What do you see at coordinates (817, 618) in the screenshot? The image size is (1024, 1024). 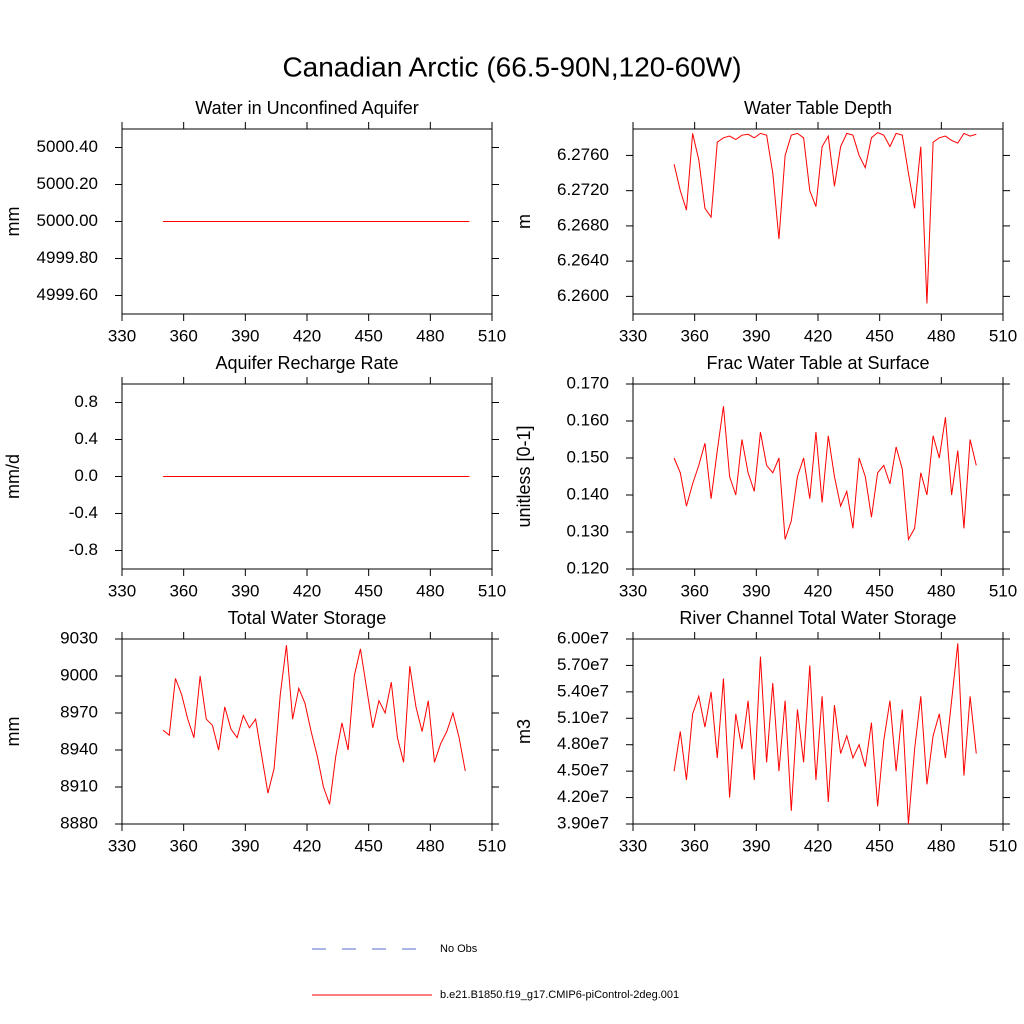 I see `panel-title: River Channel Total Water Storage` at bounding box center [817, 618].